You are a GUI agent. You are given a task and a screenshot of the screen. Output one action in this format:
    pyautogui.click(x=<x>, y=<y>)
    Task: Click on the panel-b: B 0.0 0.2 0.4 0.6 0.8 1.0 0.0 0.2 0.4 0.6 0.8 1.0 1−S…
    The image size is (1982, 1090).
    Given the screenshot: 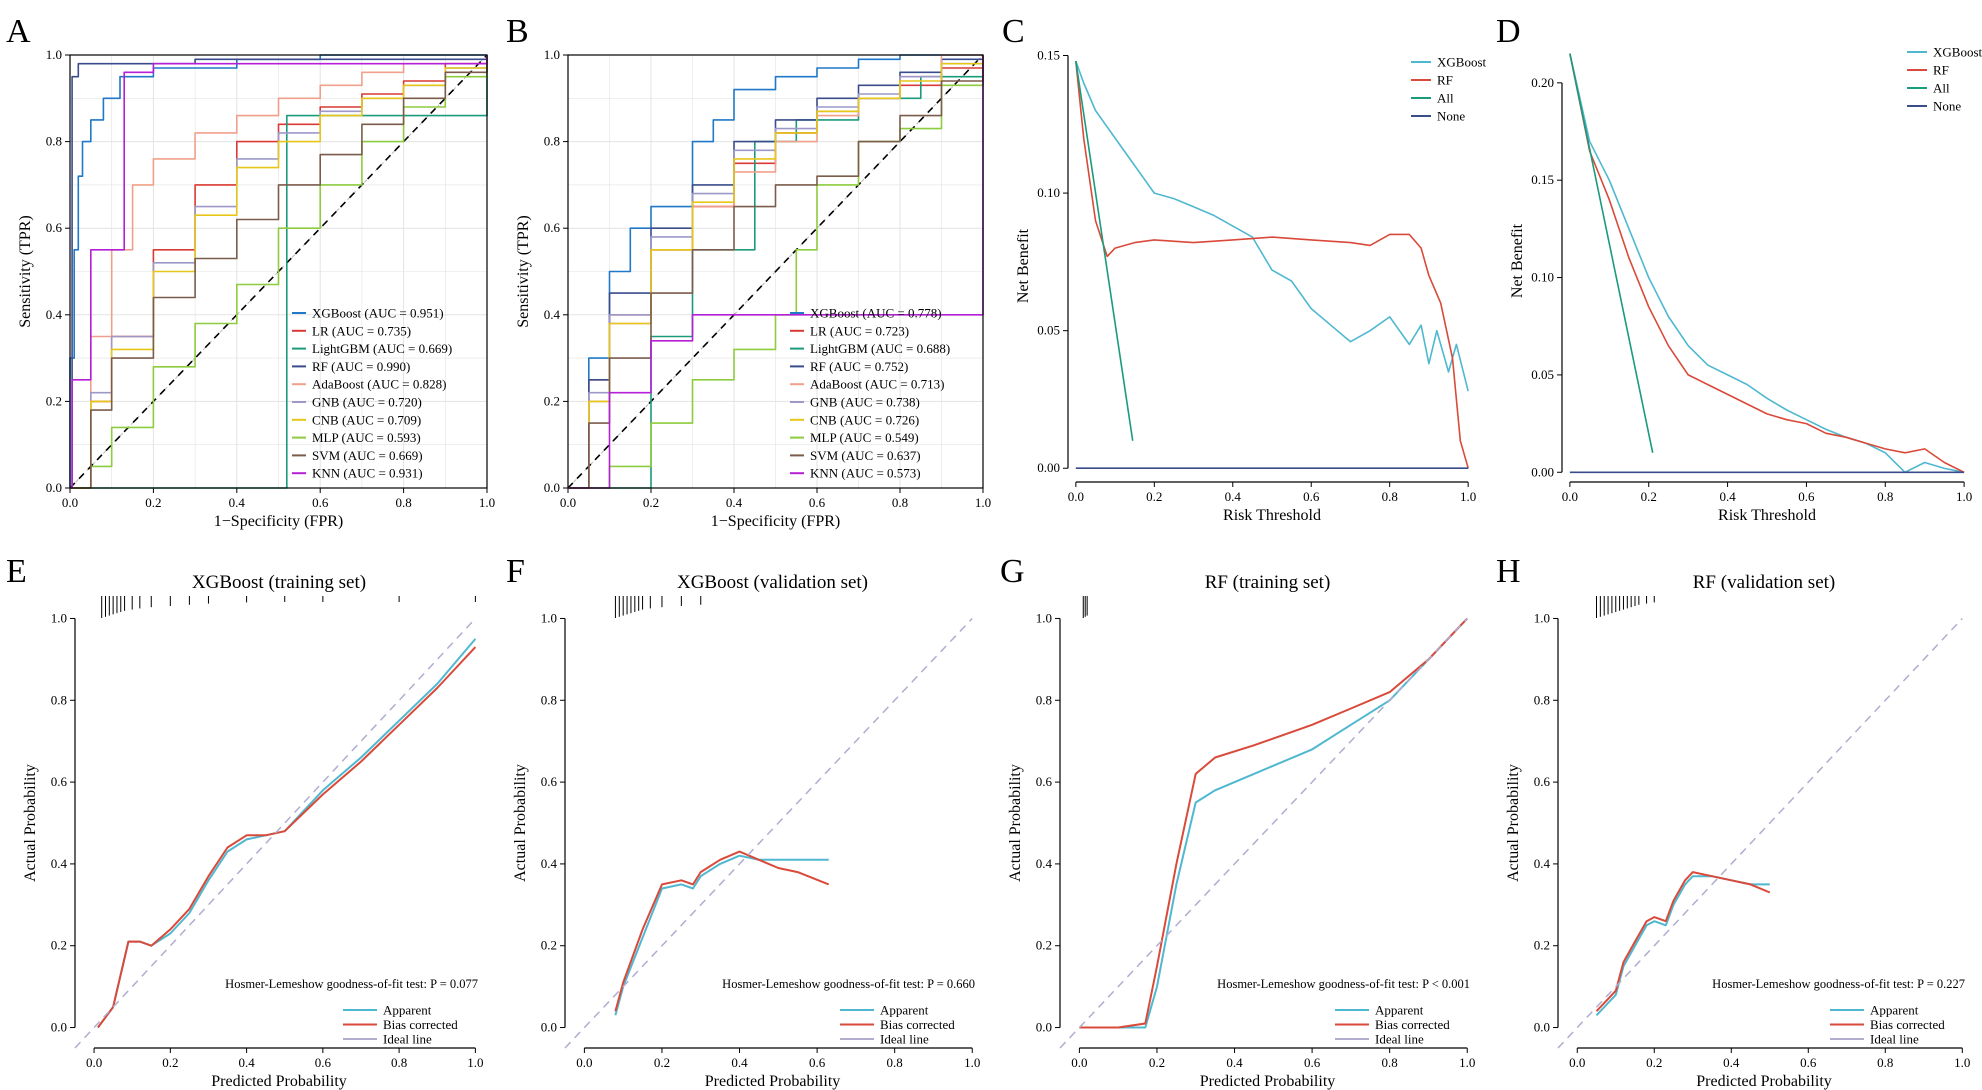 What is the action you would take?
    pyautogui.click(x=748, y=271)
    